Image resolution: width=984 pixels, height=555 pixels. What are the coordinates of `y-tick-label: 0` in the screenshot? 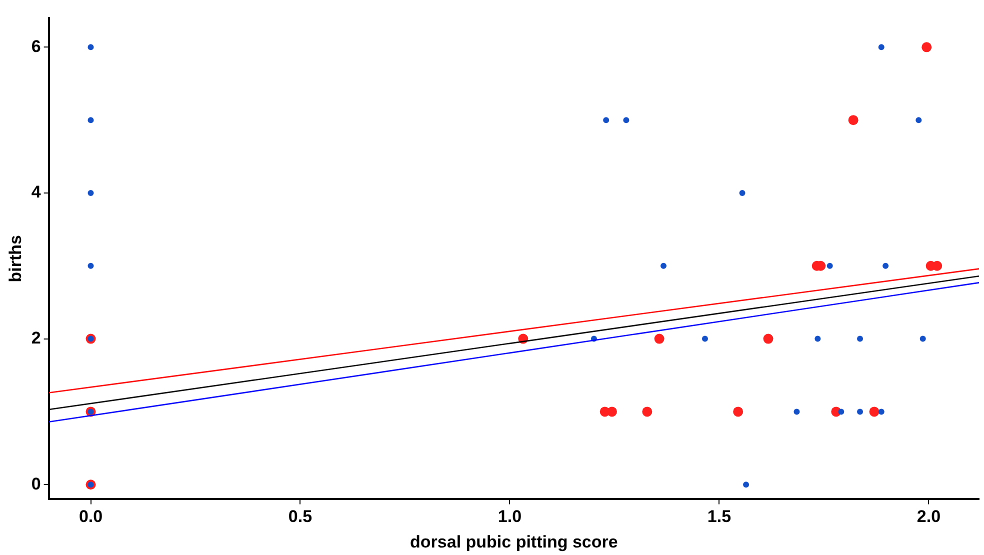 It's located at (36, 484).